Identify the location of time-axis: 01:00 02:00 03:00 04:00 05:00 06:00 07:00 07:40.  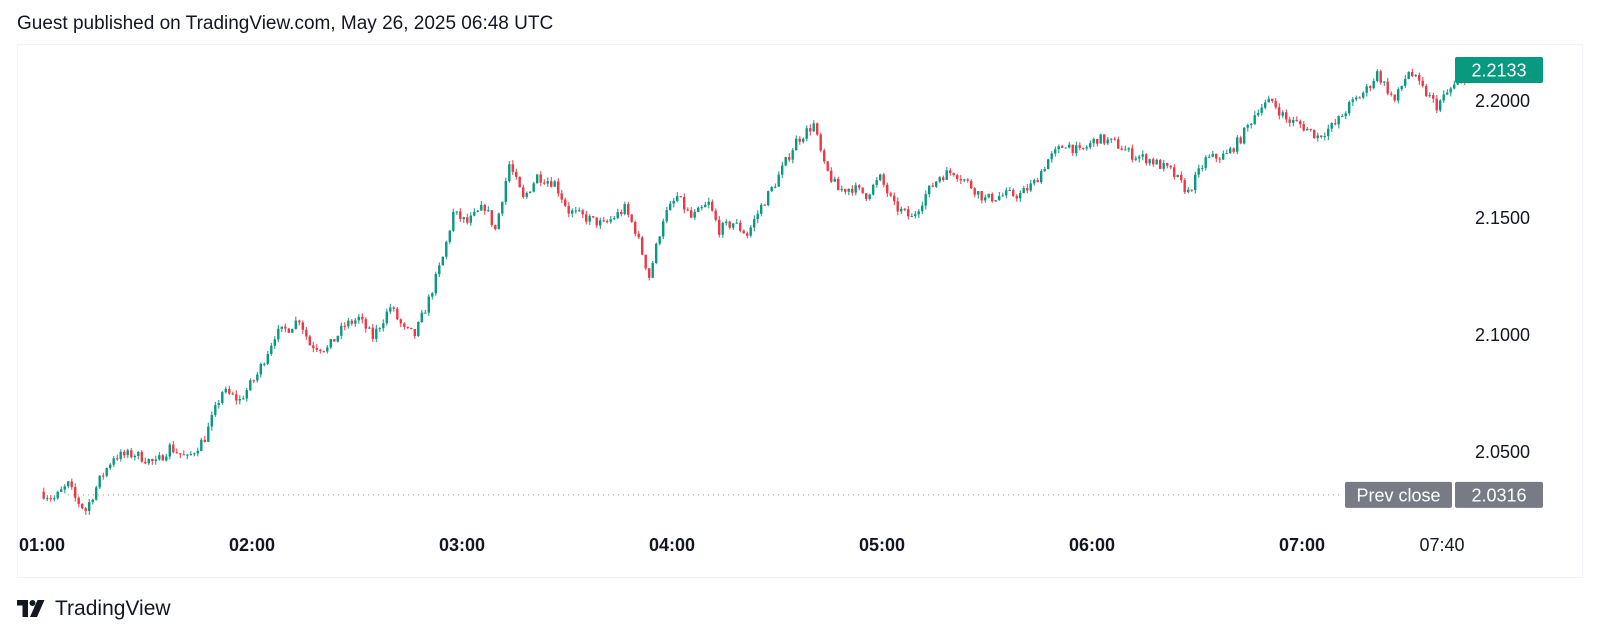
(742, 545).